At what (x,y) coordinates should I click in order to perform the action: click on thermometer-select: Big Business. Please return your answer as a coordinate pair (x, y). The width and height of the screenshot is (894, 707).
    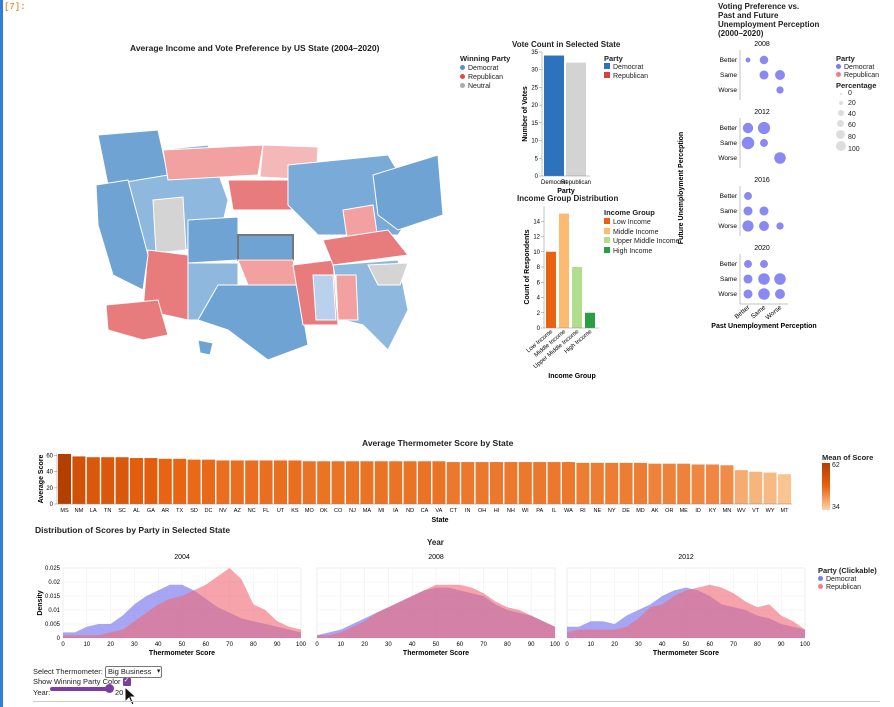
    Looking at the image, I should click on (133, 672).